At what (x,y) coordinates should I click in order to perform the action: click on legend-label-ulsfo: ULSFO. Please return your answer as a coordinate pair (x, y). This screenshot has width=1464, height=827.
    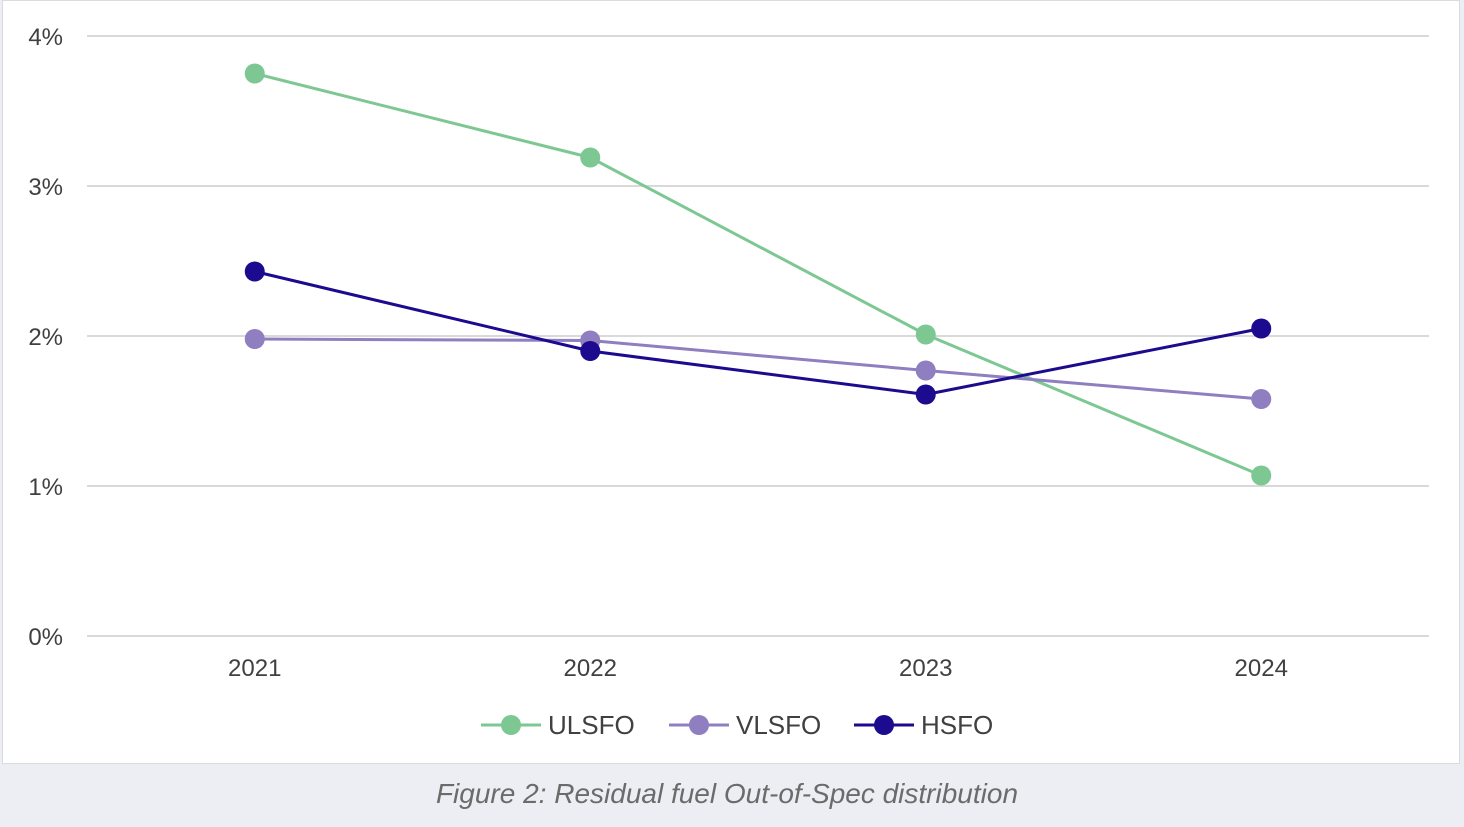
    Looking at the image, I should click on (591, 725).